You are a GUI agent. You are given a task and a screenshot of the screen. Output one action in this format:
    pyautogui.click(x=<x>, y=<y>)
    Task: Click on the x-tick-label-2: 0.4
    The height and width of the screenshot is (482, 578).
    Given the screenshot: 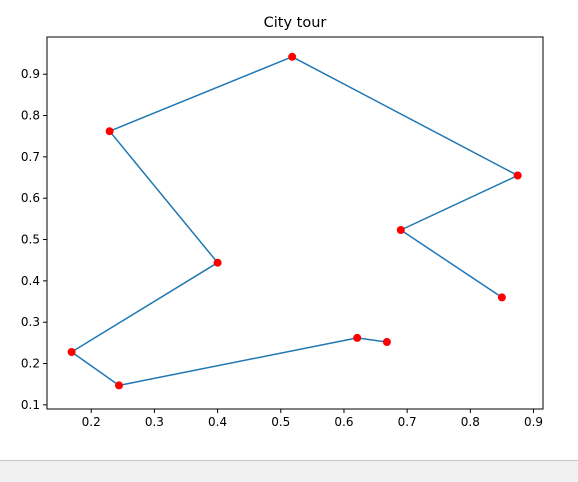 What is the action you would take?
    pyautogui.click(x=217, y=422)
    